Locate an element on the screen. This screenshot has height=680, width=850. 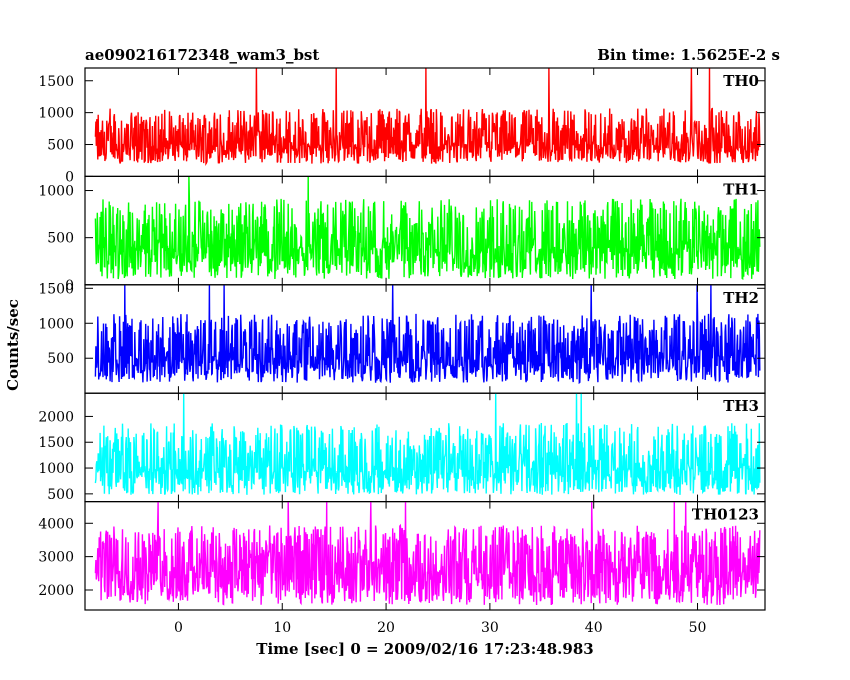
panel-th0123: 2000 3000 4000 TH0123 is located at coordinates (402, 556).